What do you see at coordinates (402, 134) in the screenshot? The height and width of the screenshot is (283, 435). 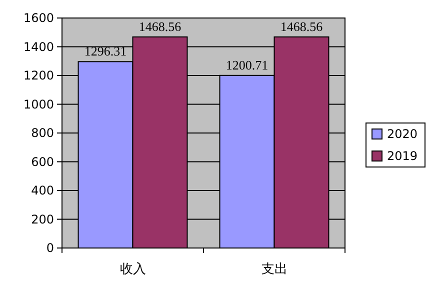 I see `legend-label: 2020` at bounding box center [402, 134].